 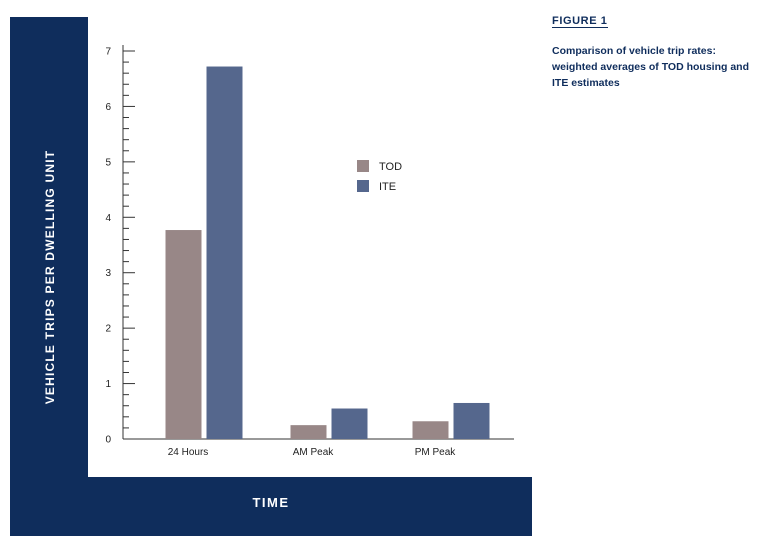 What do you see at coordinates (390, 167) in the screenshot?
I see `legend-label-tod: TOD` at bounding box center [390, 167].